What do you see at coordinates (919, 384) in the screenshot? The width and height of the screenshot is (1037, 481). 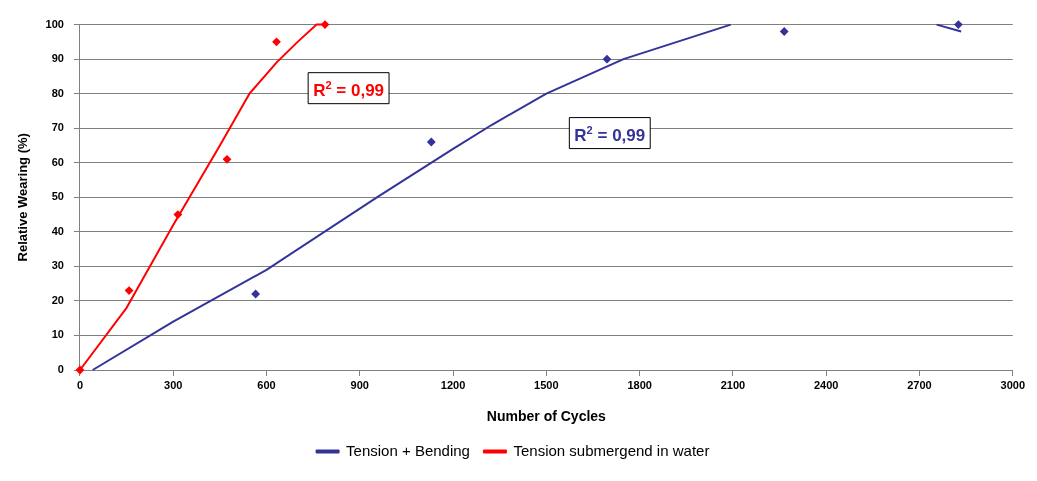 I see `x-tick-label: 2700` at bounding box center [919, 384].